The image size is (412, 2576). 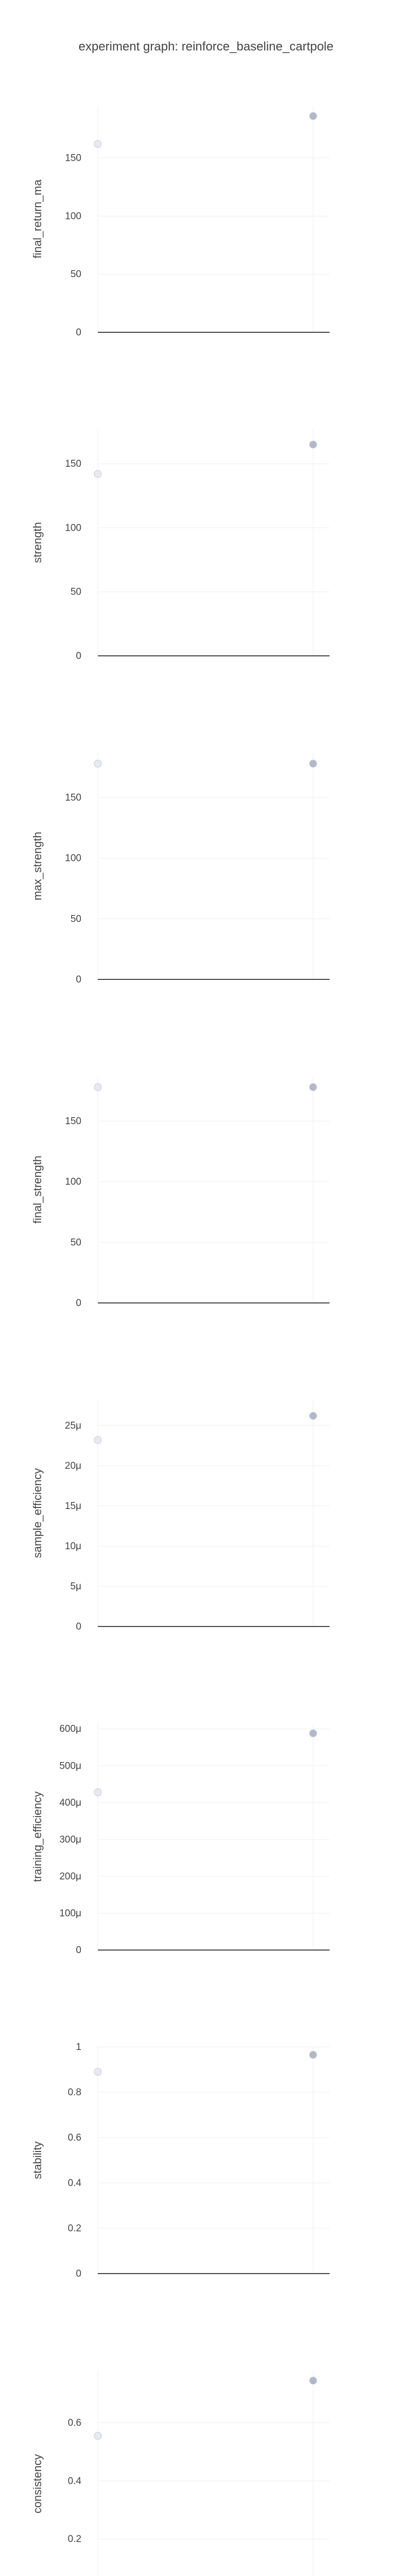 I want to click on y-tick-label: 5μ, so click(x=75, y=1586).